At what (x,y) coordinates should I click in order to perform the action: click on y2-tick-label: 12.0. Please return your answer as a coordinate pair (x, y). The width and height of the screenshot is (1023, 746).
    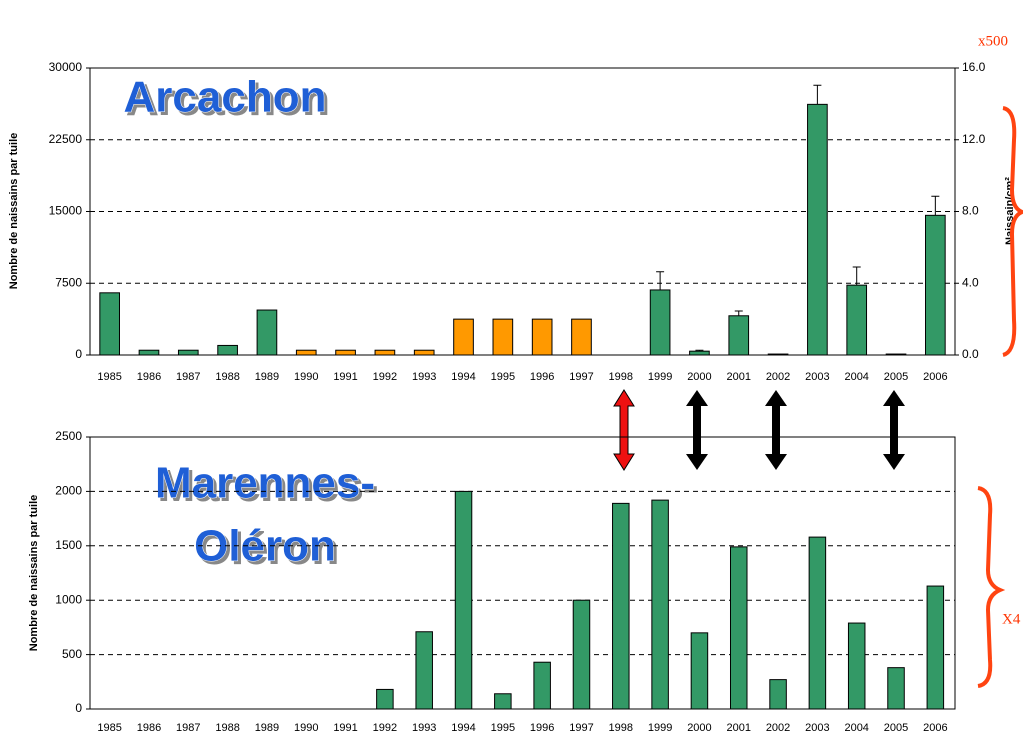
    Looking at the image, I should click on (974, 139).